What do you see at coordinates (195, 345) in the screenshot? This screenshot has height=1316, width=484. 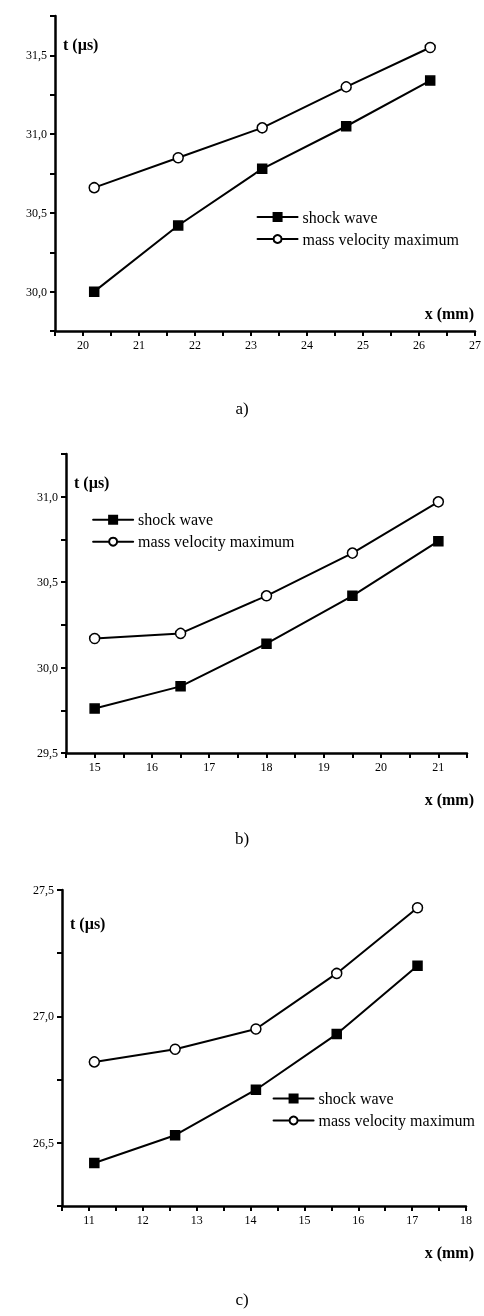 I see `x-tick-label: 22` at bounding box center [195, 345].